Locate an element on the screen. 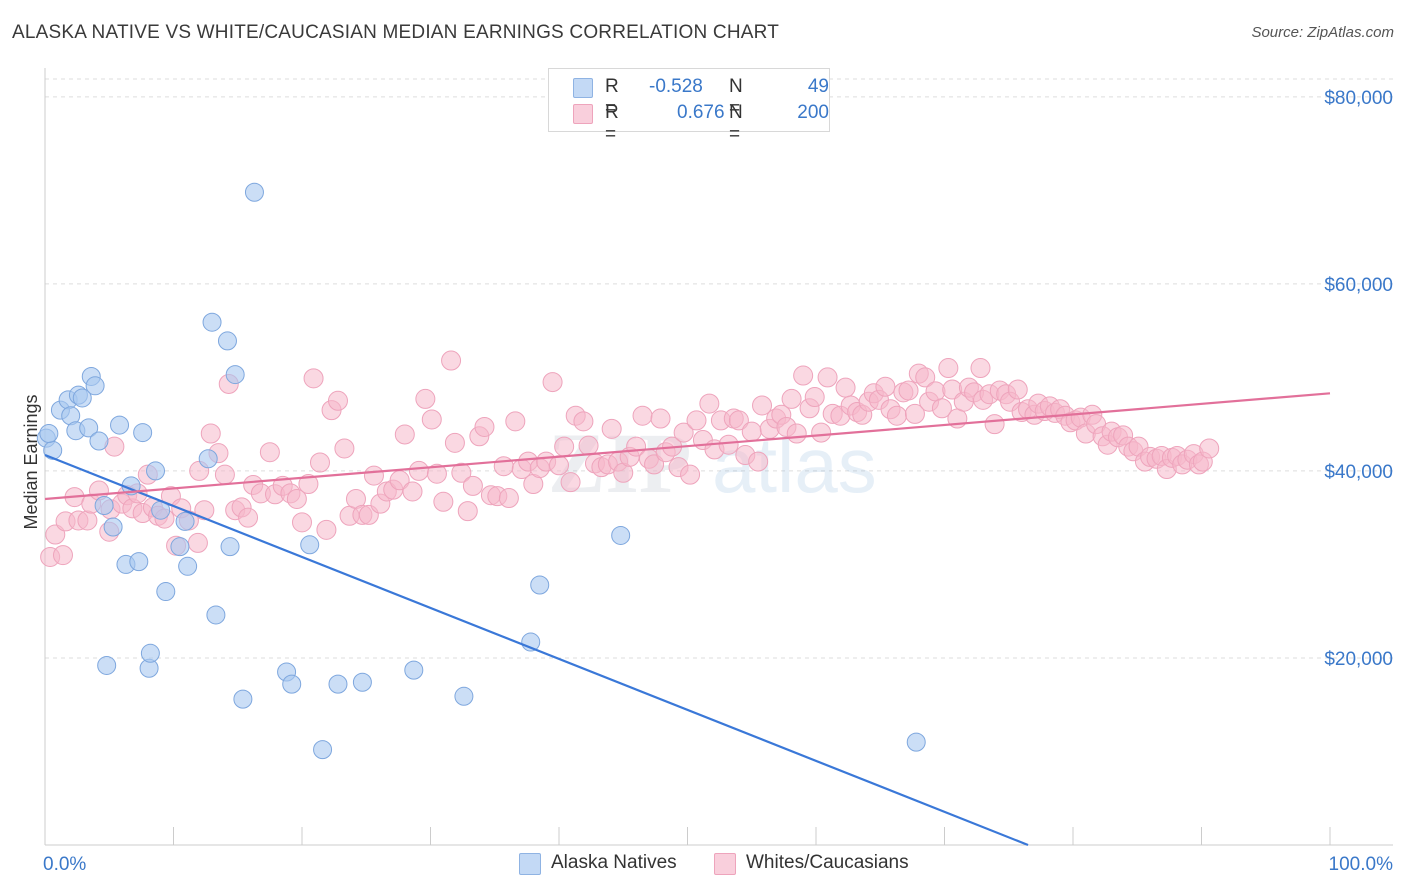 The height and width of the screenshot is (892, 1406). legend-n-value-alaska: 49 is located at coordinates (818, 86).